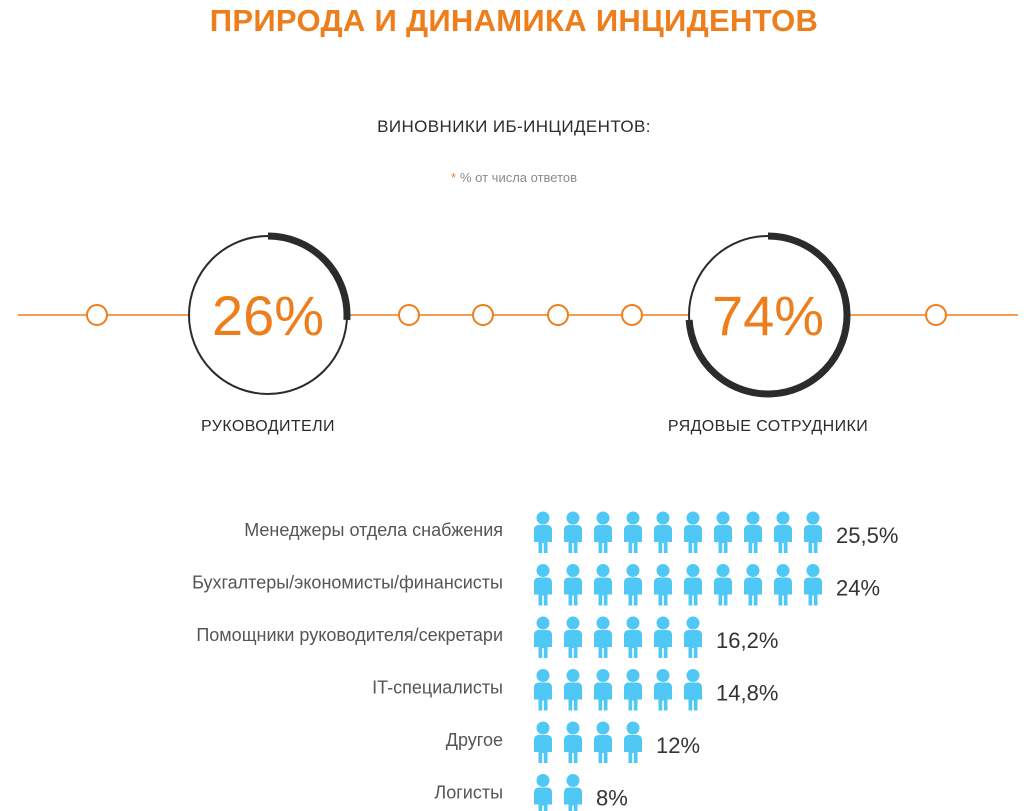 The image size is (1028, 811). What do you see at coordinates (858, 588) in the screenshot?
I see `row-value-2: 24%` at bounding box center [858, 588].